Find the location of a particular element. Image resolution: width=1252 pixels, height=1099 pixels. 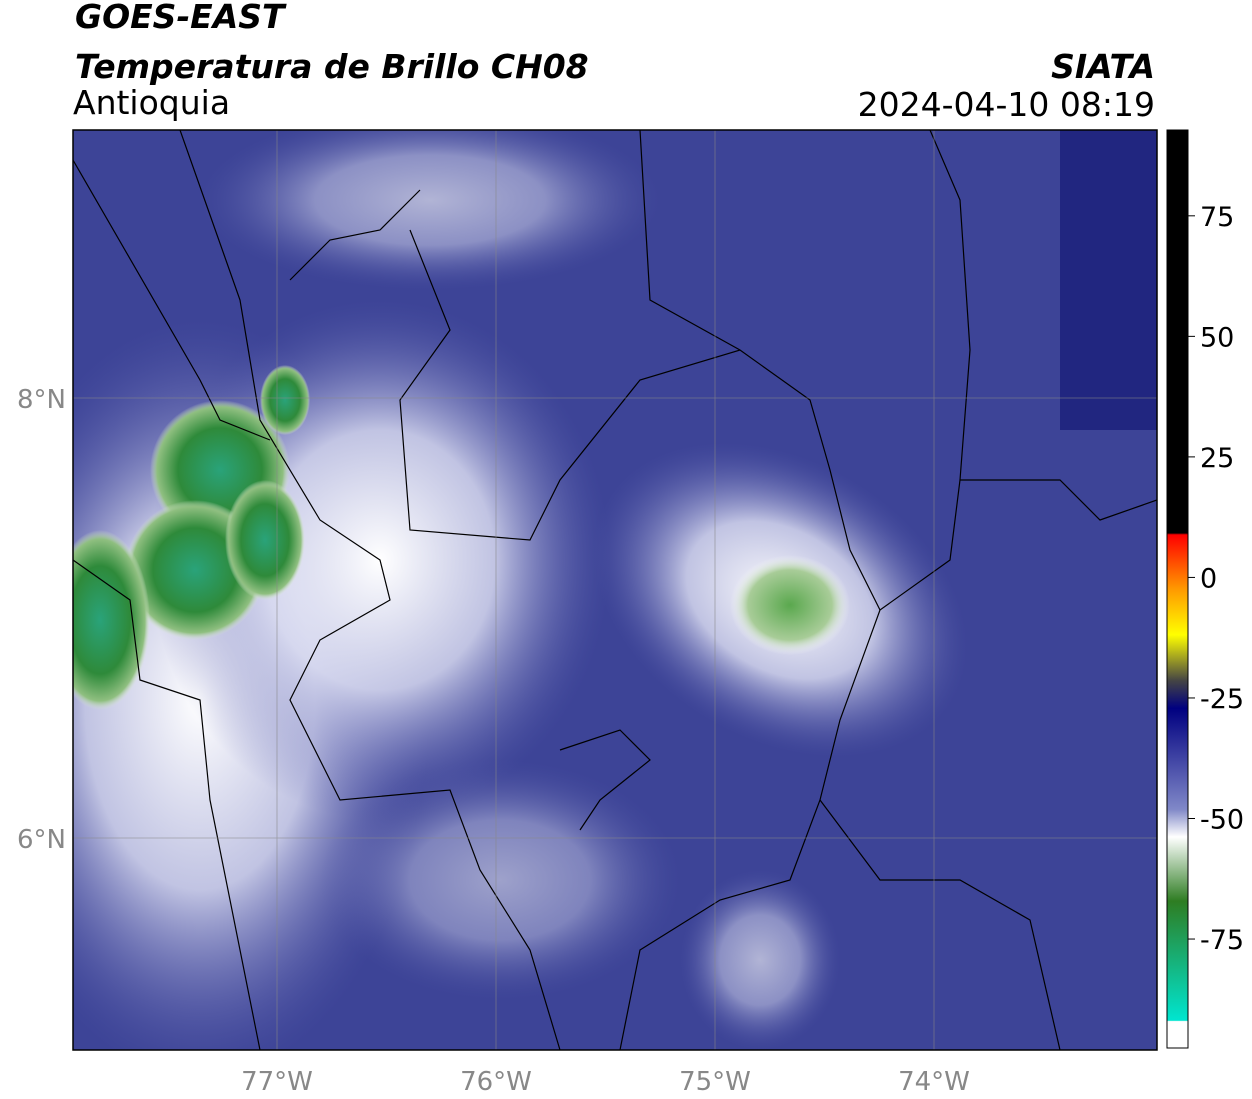

colorbar-ticks: 75 50 25 0 -25 -50 -75 is located at coordinates (1216, 579).